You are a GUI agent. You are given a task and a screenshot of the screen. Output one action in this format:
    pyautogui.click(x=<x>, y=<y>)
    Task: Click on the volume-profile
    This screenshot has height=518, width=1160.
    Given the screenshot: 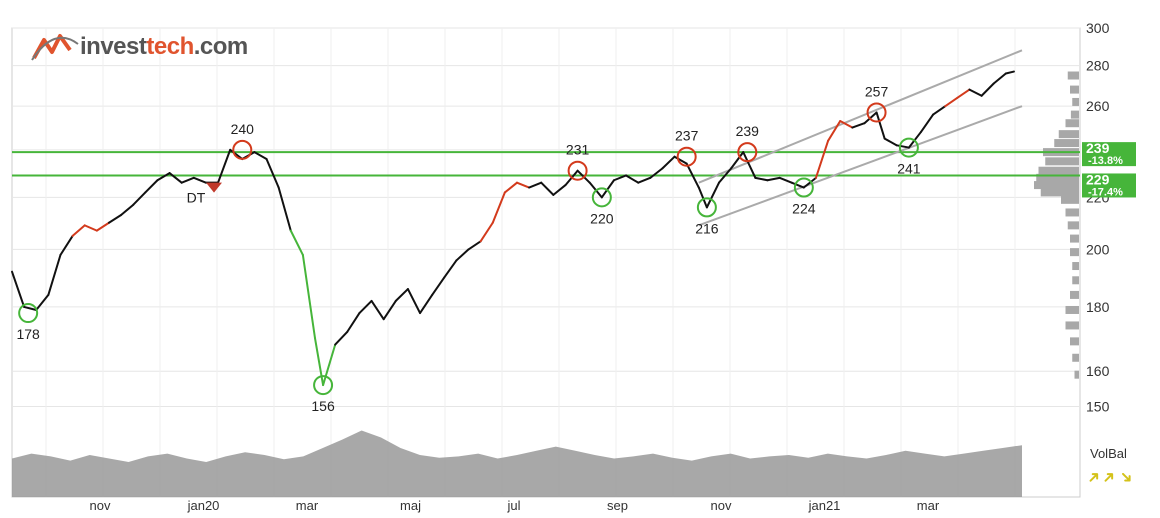 What is the action you would take?
    pyautogui.click(x=1056, y=225)
    